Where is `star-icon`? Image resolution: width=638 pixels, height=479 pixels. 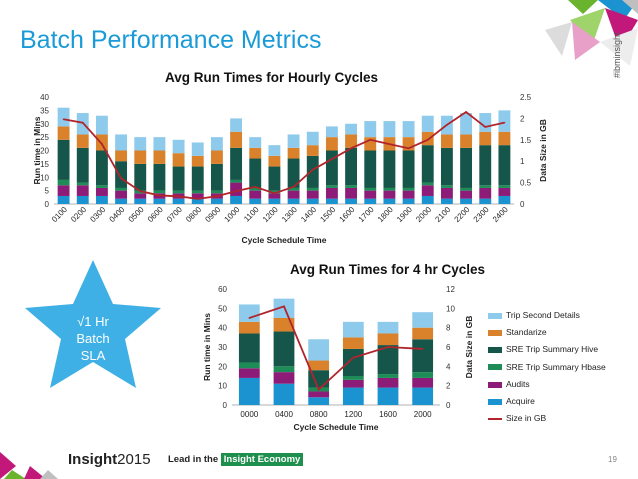 star-icon is located at coordinates (93, 324).